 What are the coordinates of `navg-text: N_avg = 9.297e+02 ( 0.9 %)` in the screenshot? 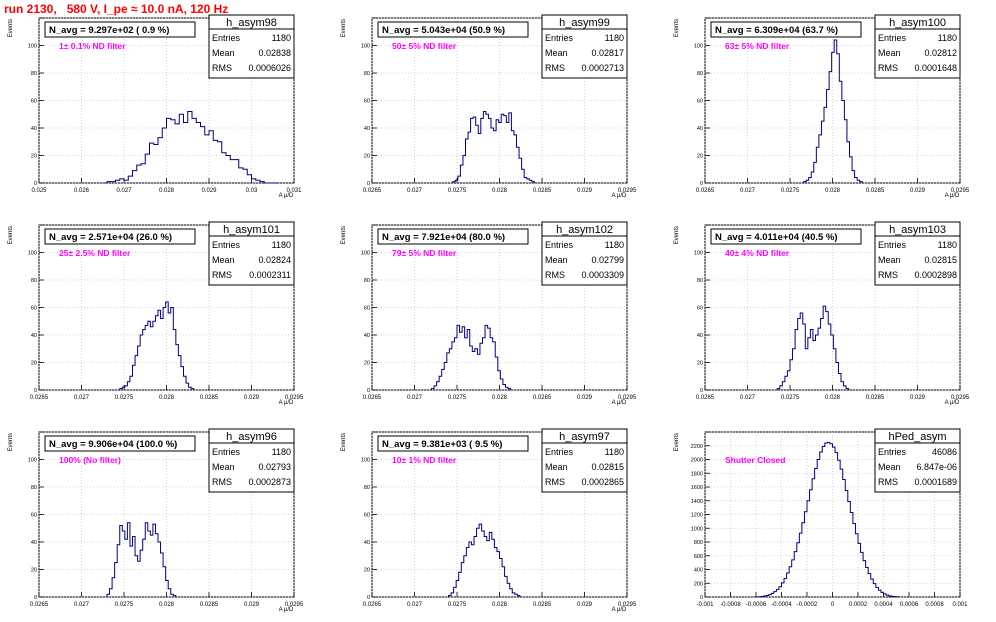 It's located at (109, 30).